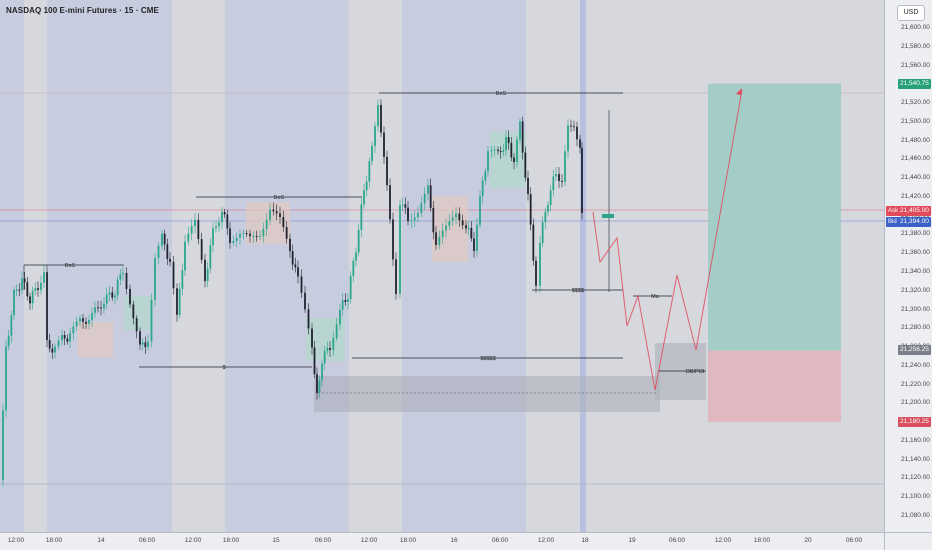 The image size is (932, 550). Describe the element at coordinates (915, 365) in the screenshot. I see `price-tick: 21,240.00` at that location.